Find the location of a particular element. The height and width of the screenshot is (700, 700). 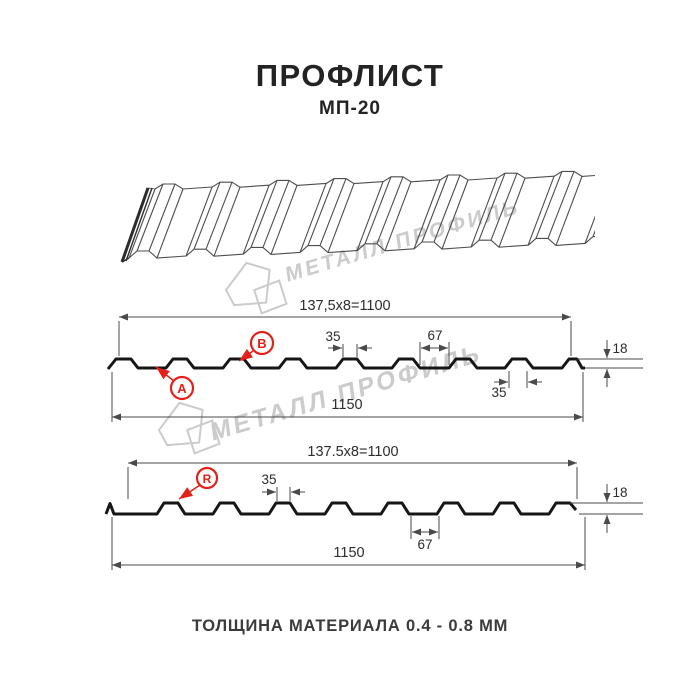

dim-valley-r-label: 67 is located at coordinates (424, 544).